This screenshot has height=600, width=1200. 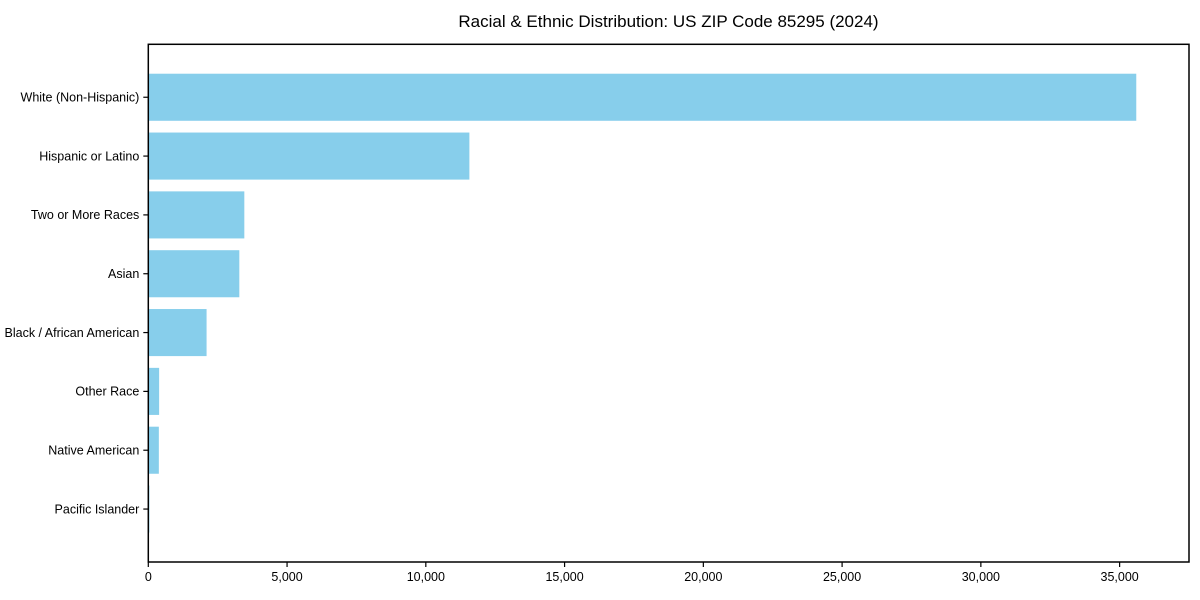 I want to click on y-tick-label: Other Race, so click(x=107, y=392).